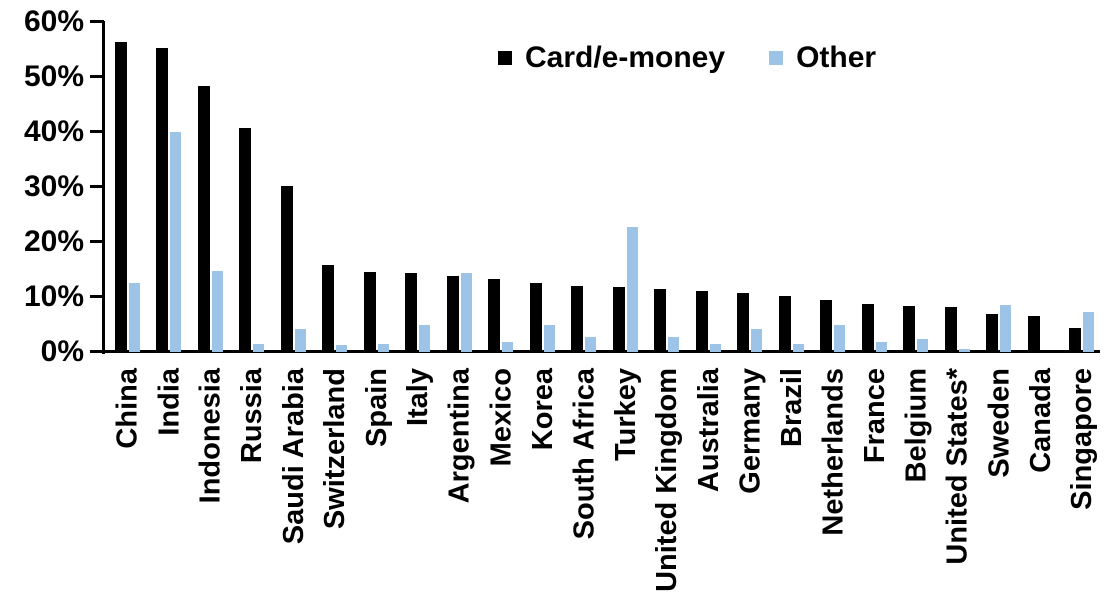 Image resolution: width=1112 pixels, height=594 pixels. I want to click on legend-swatch-other, so click(776, 58).